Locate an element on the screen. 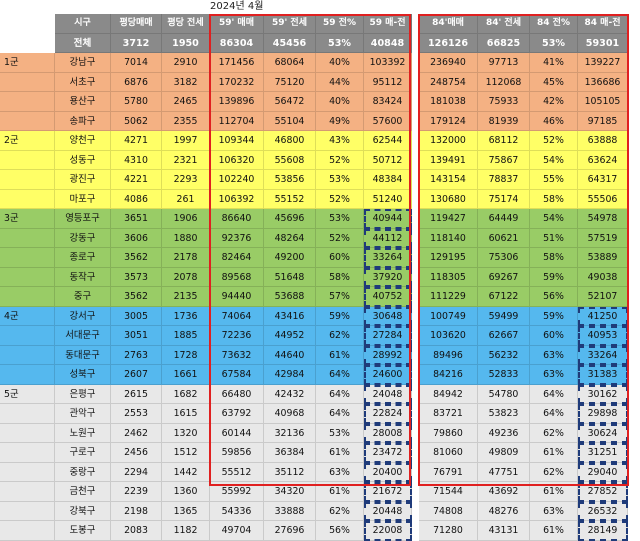  ratio-84-cell: 45% is located at coordinates (554, 82).